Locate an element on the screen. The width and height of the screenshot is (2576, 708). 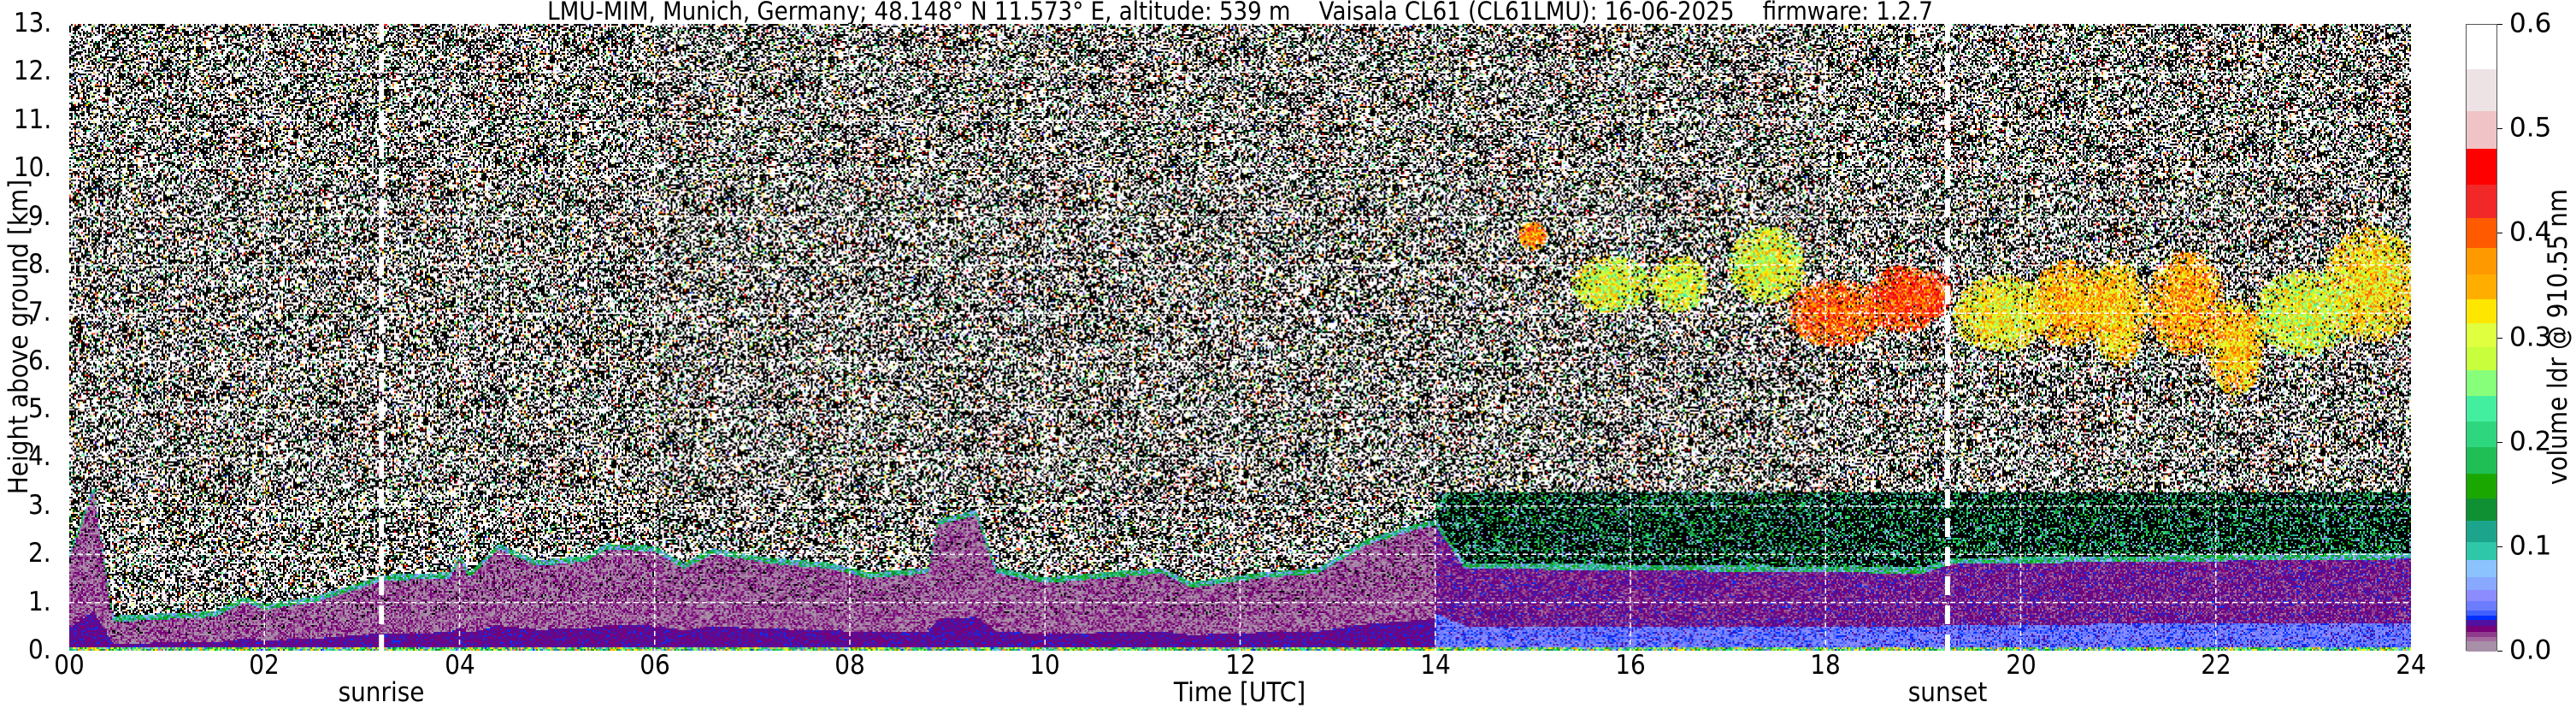
x-tick-label: 24 is located at coordinates (2411, 665).